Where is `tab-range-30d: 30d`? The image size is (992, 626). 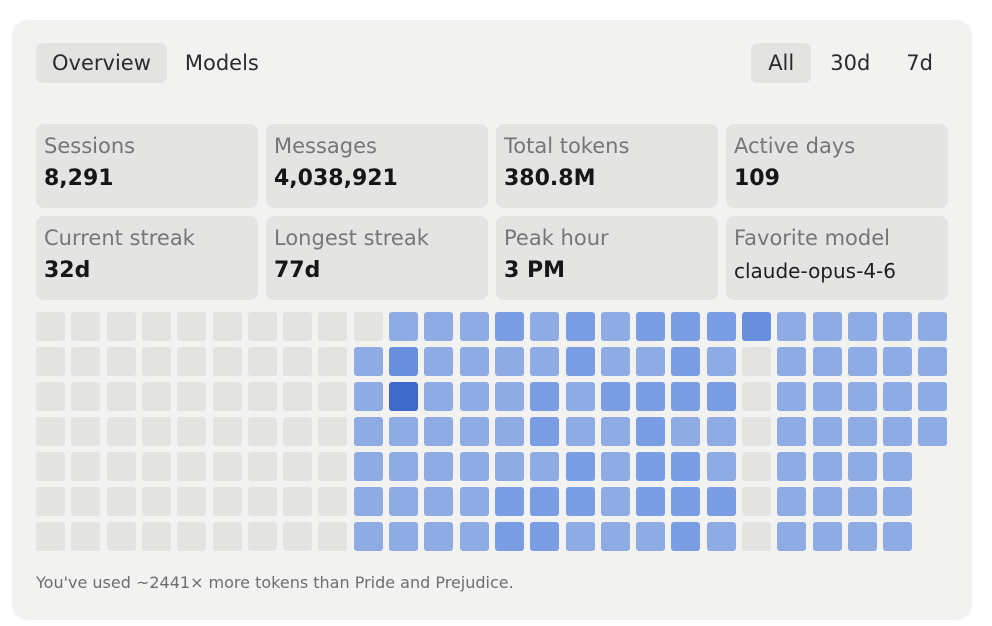
tab-range-30d: 30d is located at coordinates (850, 63).